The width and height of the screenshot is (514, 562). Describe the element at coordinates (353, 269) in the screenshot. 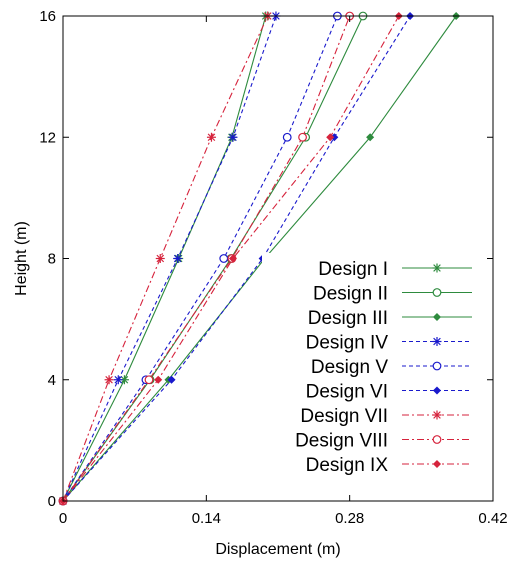

I see `legend-label-1: Design I` at that location.